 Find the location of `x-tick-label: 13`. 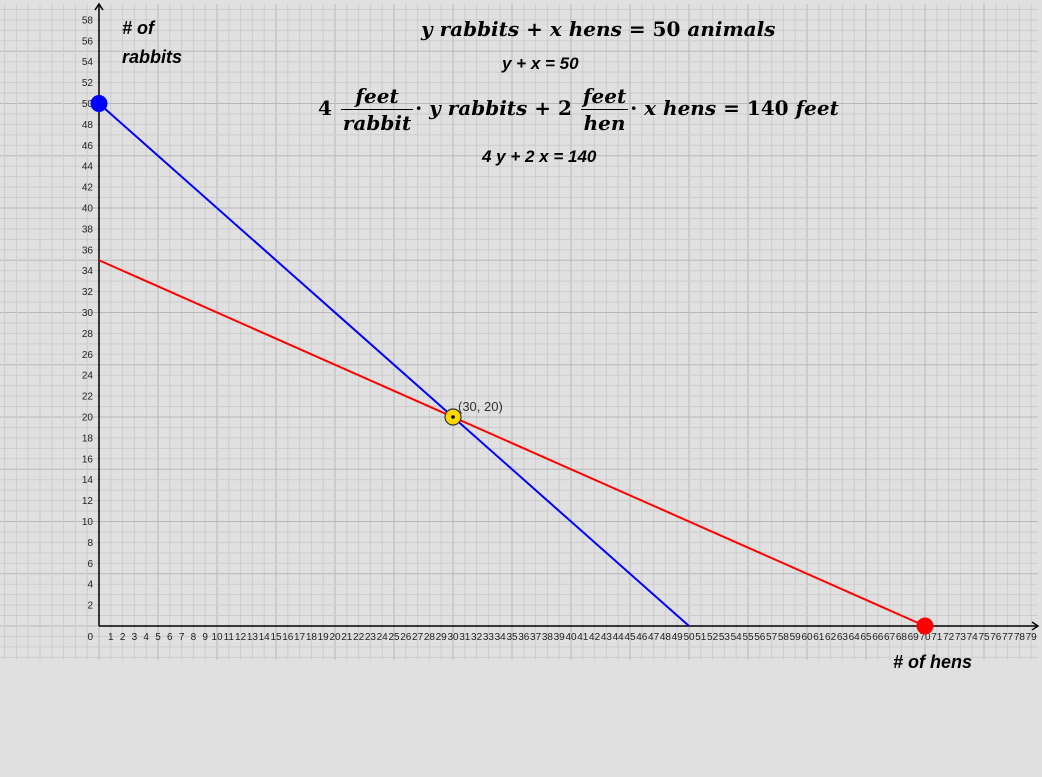

x-tick-label: 13 is located at coordinates (253, 637).